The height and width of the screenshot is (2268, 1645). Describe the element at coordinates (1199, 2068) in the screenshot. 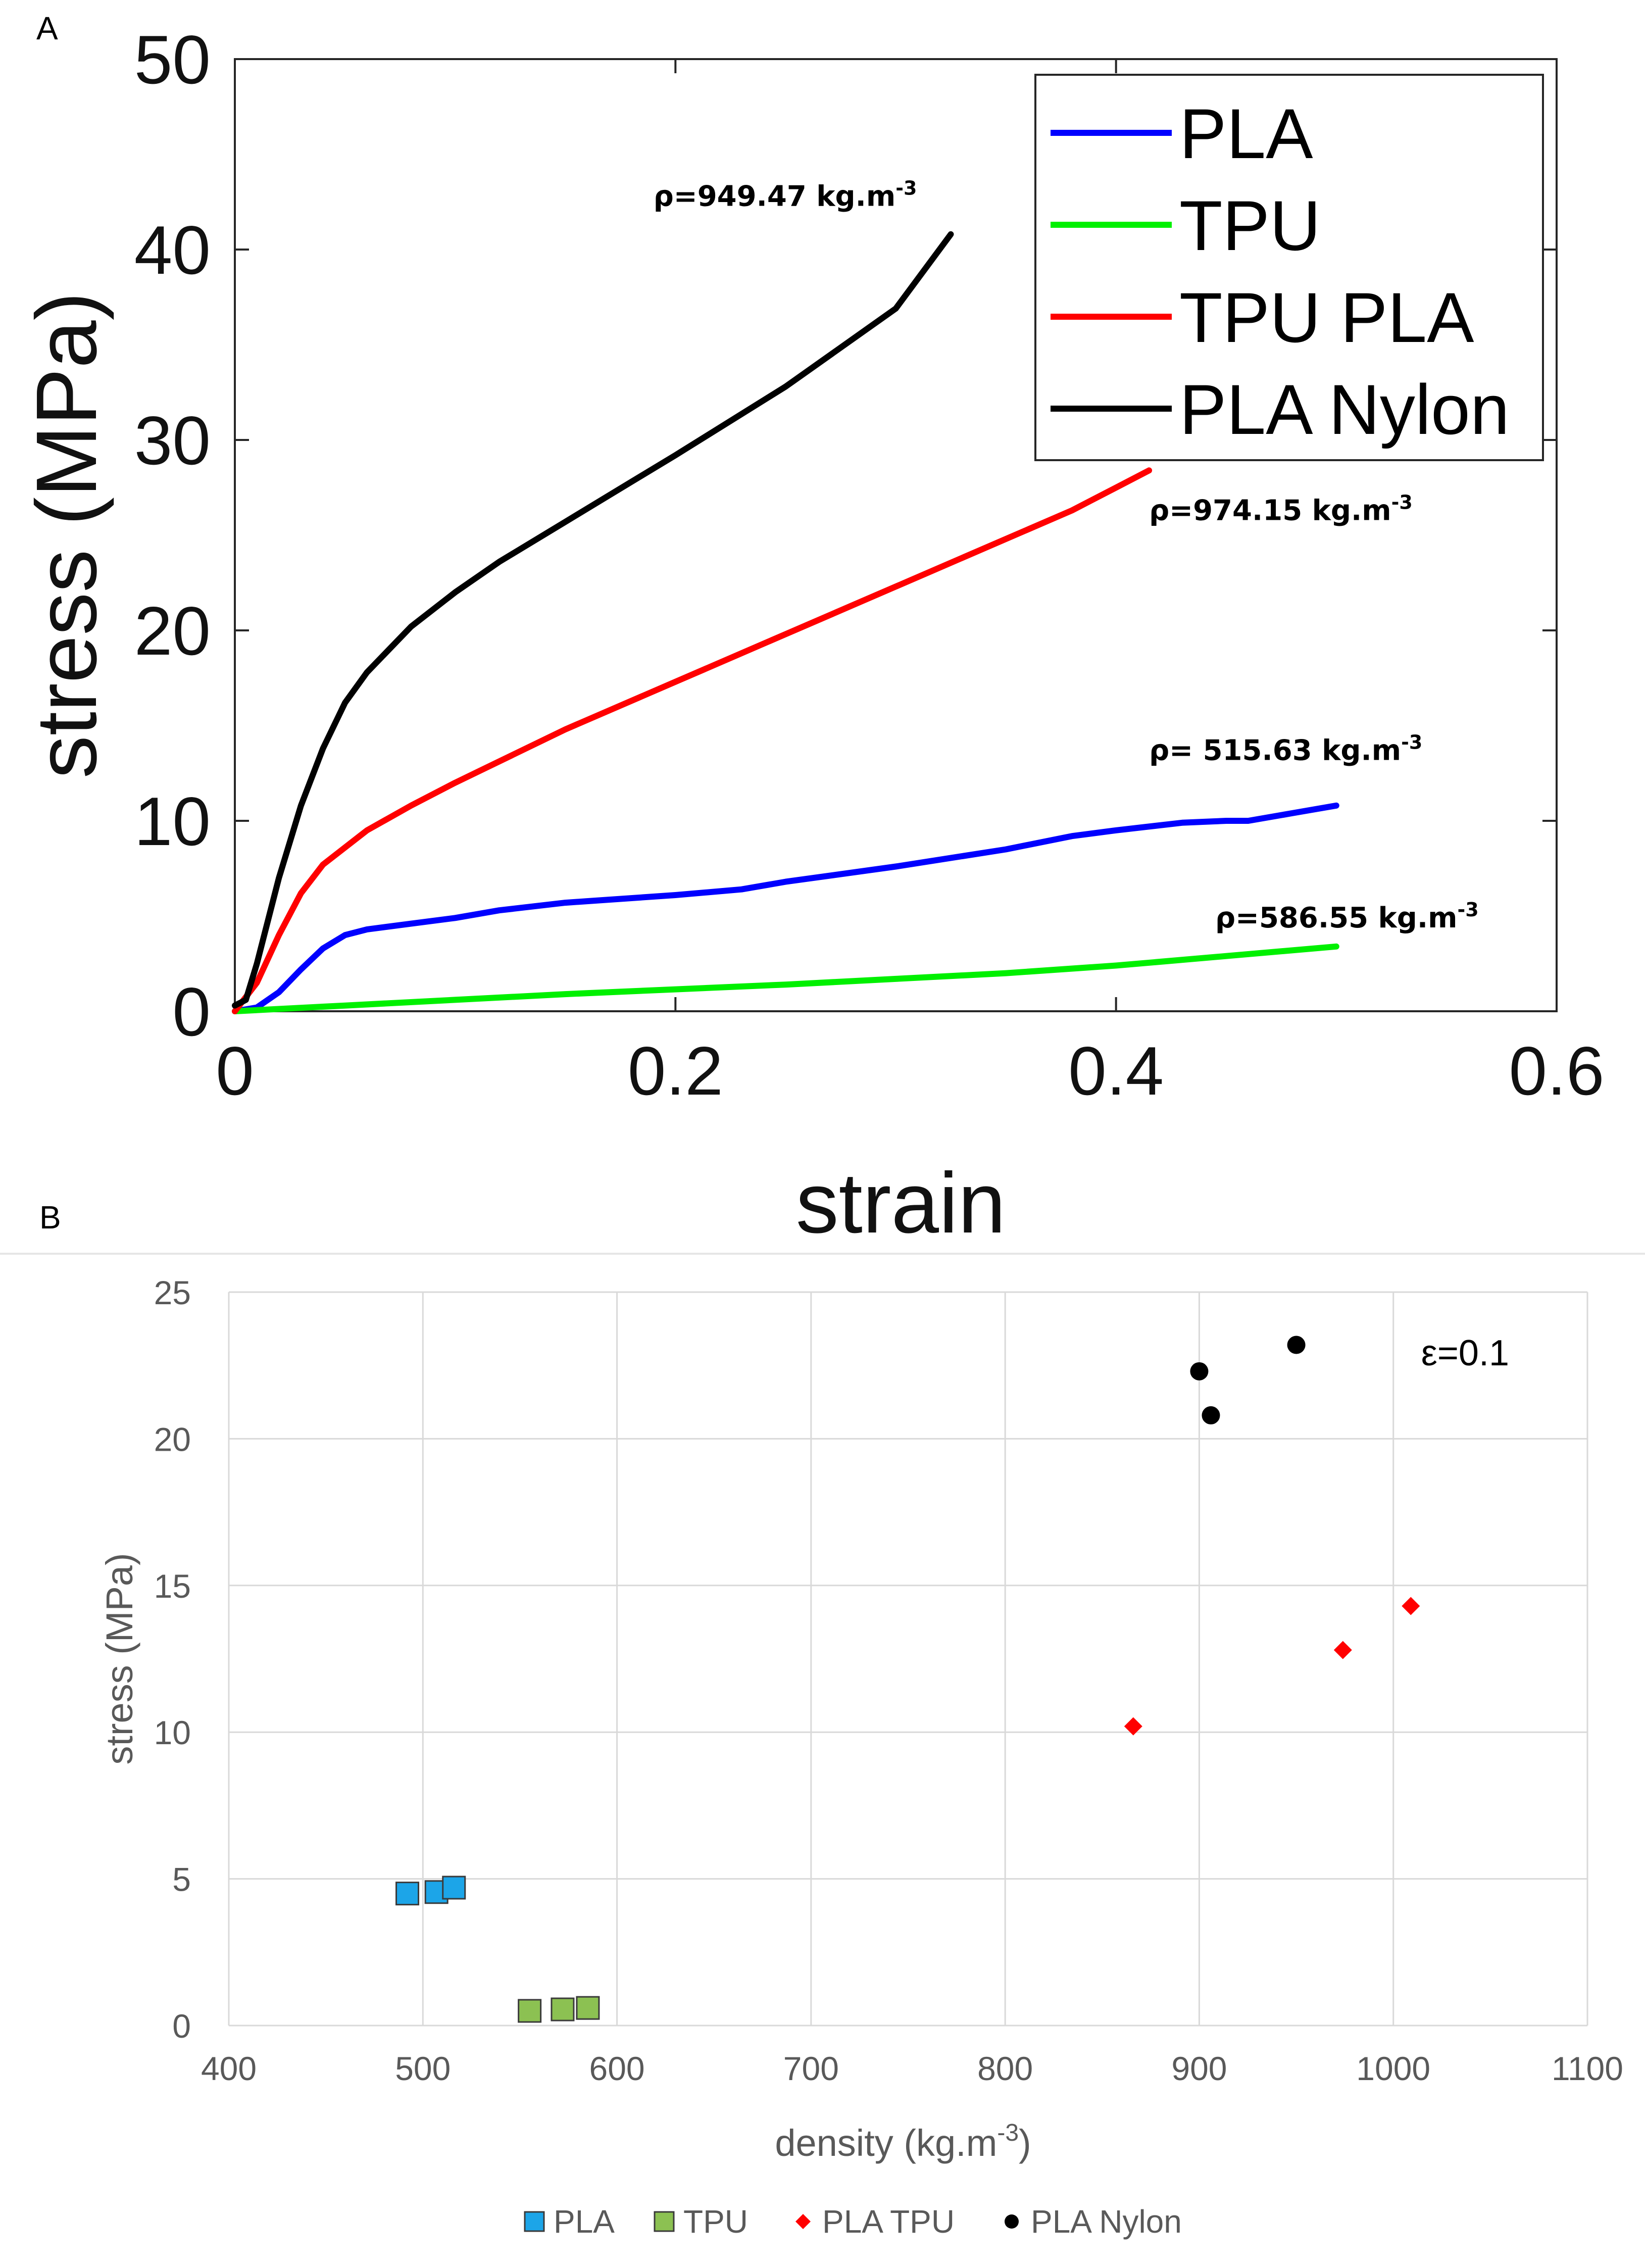

I see `x-tick-label: 900` at that location.